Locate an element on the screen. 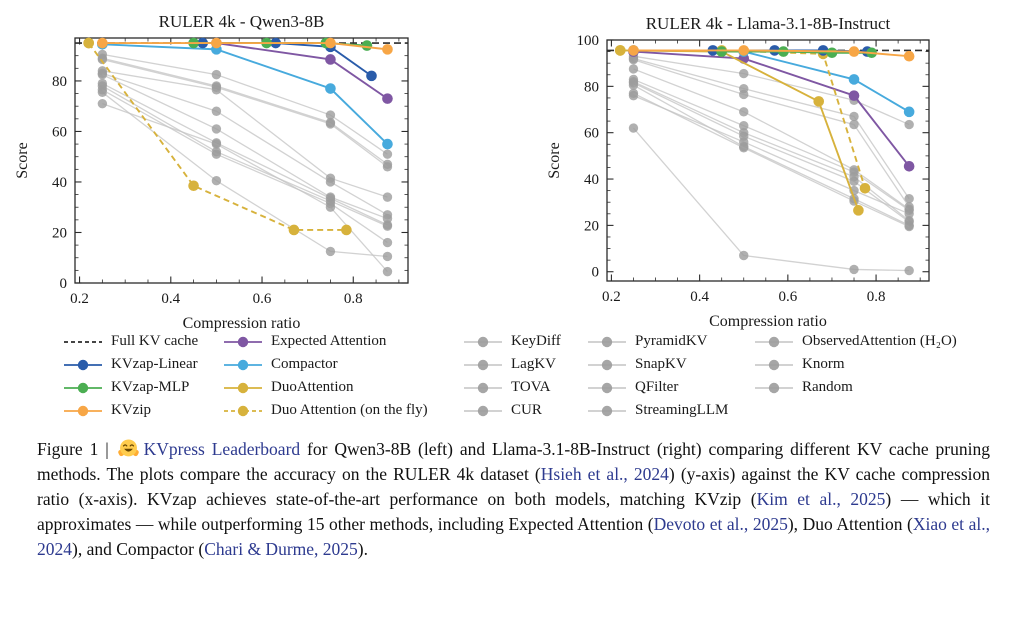 The image size is (1024, 622). legend-item-label: CUR is located at coordinates (526, 410).